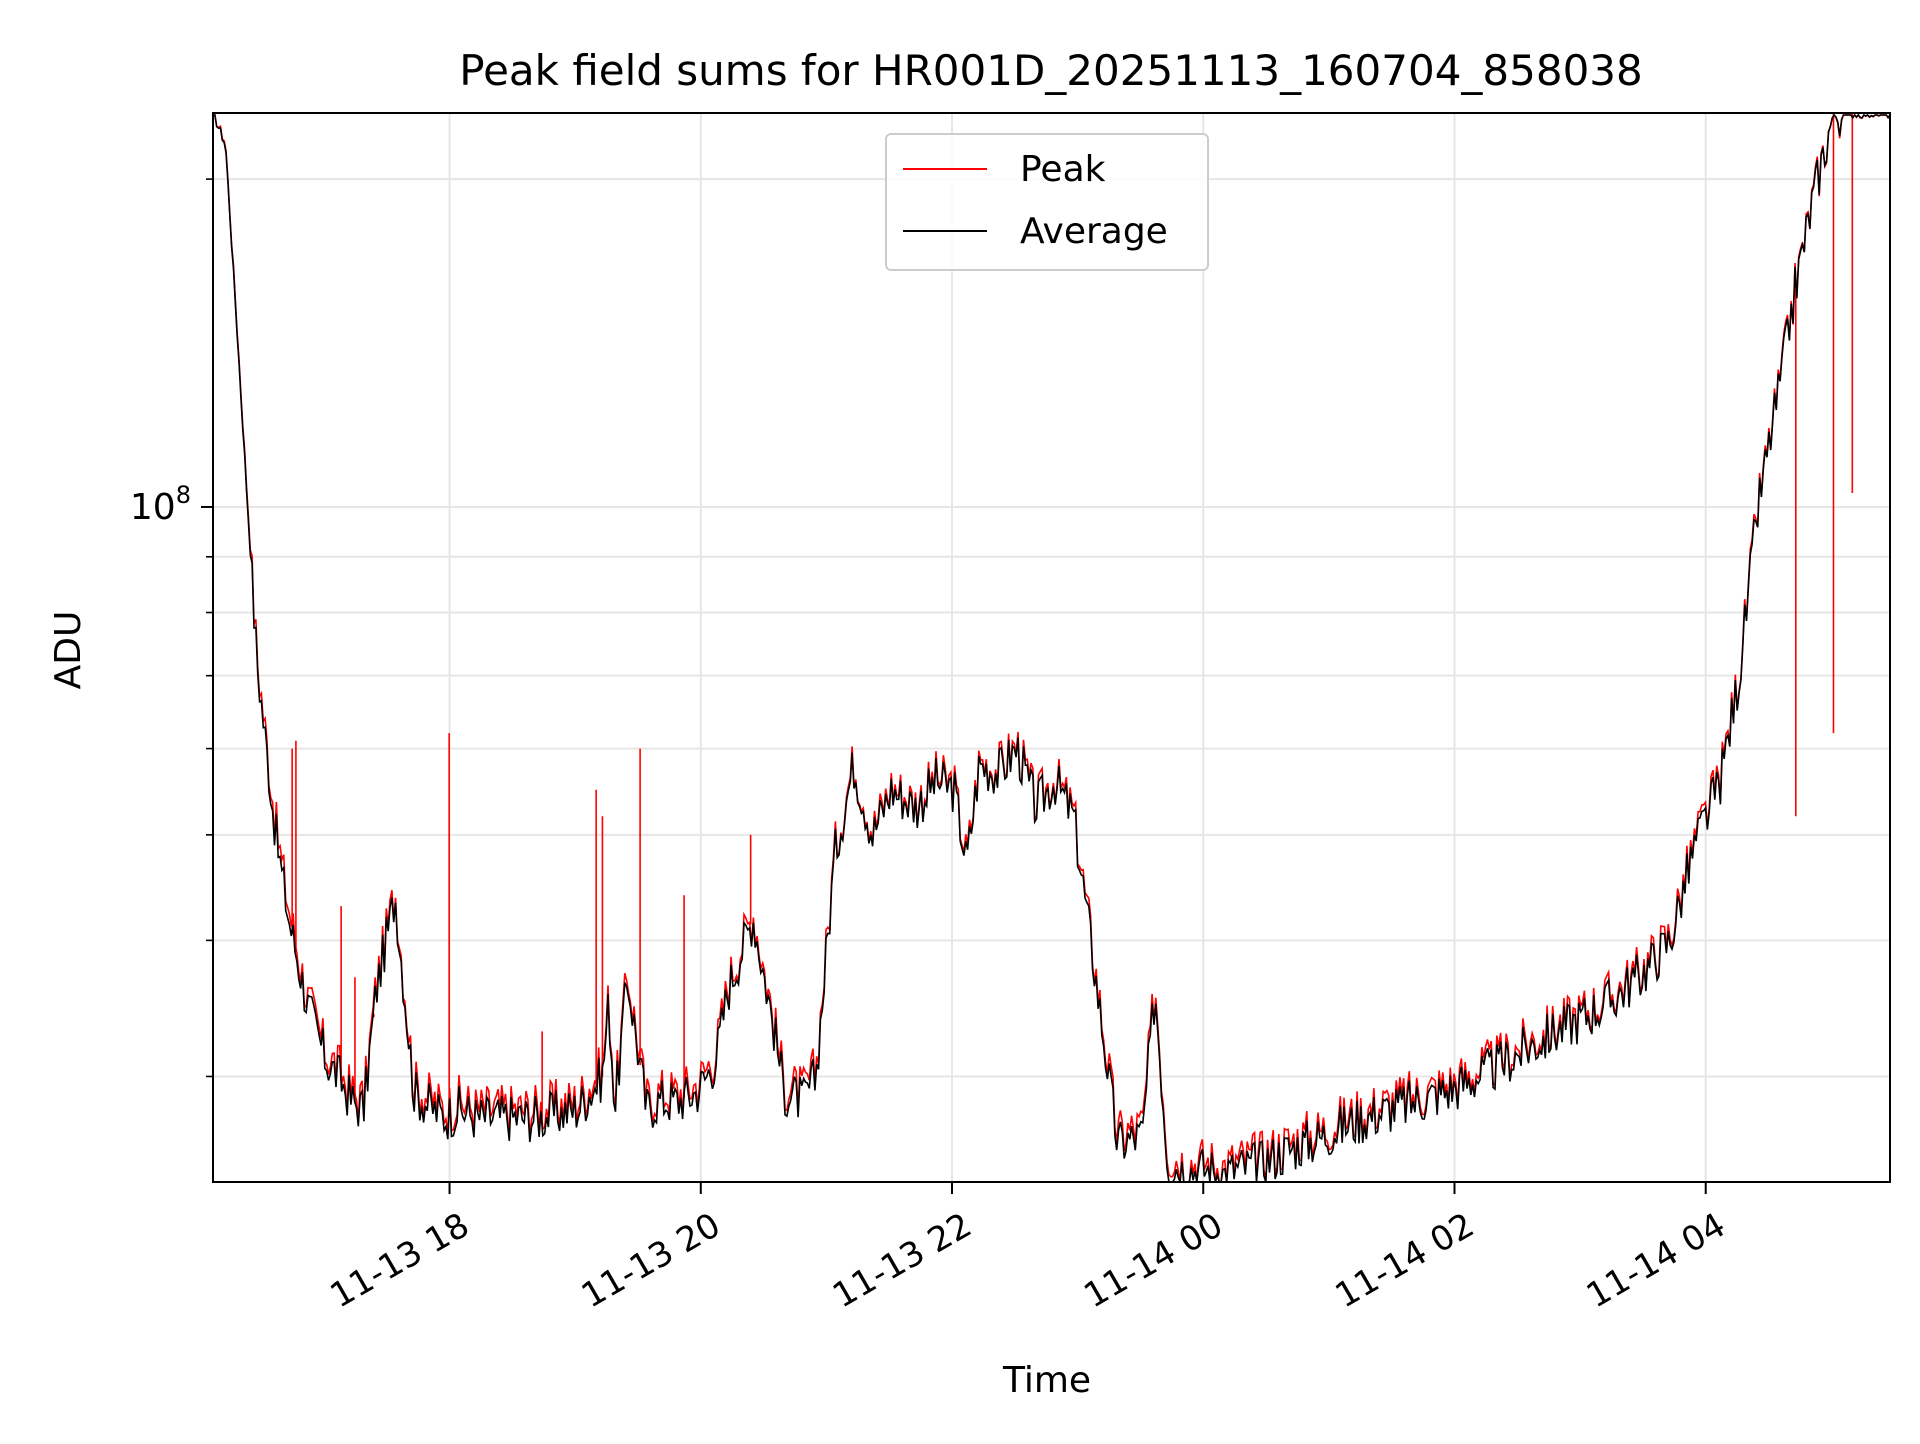  I want to click on legend-label-peak: Peak, so click(1063, 169).